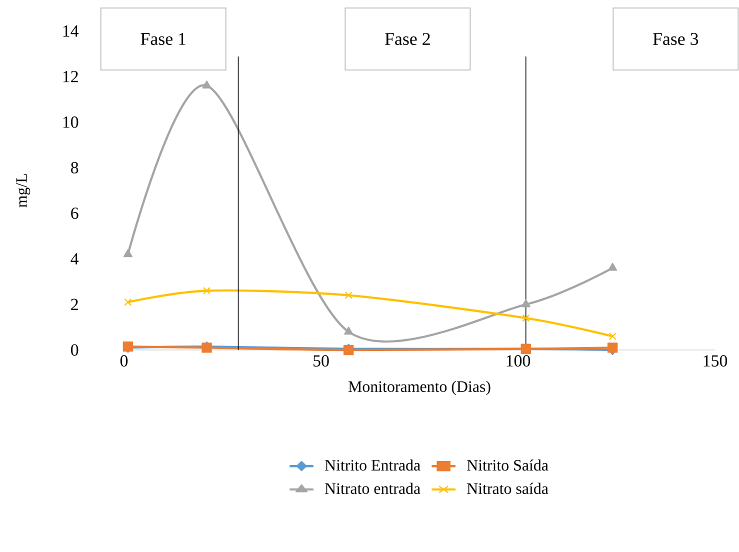 The height and width of the screenshot is (552, 739). Describe the element at coordinates (507, 488) in the screenshot. I see `legend-label: Nitrato saída` at that location.